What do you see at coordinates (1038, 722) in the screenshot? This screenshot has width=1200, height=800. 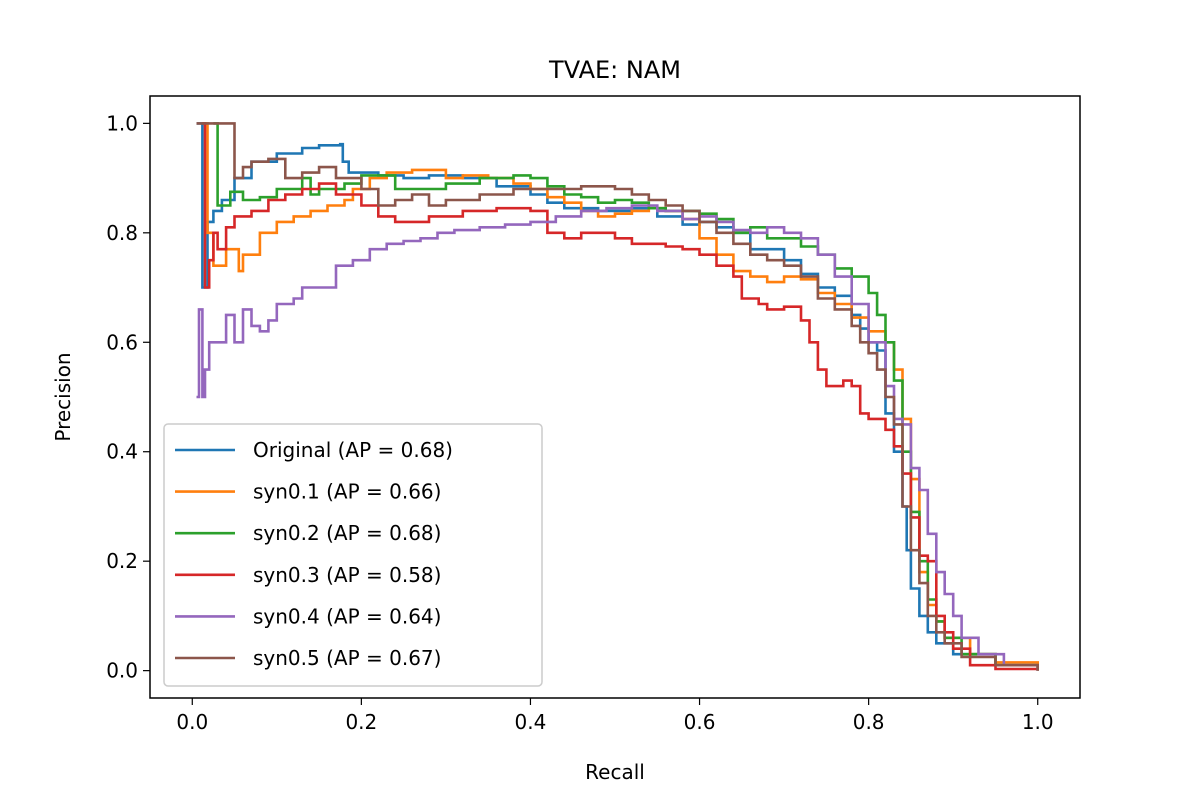 I see `x-tick-label: 1.0` at bounding box center [1038, 722].